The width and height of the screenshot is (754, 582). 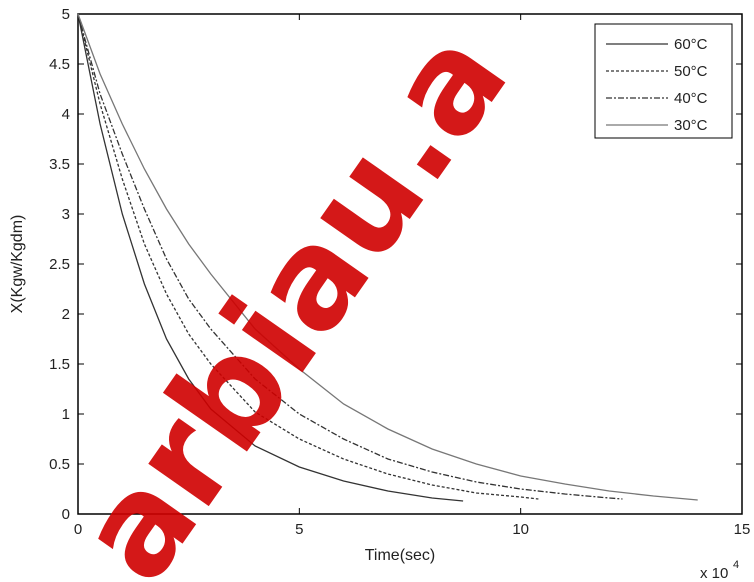 What do you see at coordinates (691, 125) in the screenshot?
I see `legend-label-4: 30°C` at bounding box center [691, 125].